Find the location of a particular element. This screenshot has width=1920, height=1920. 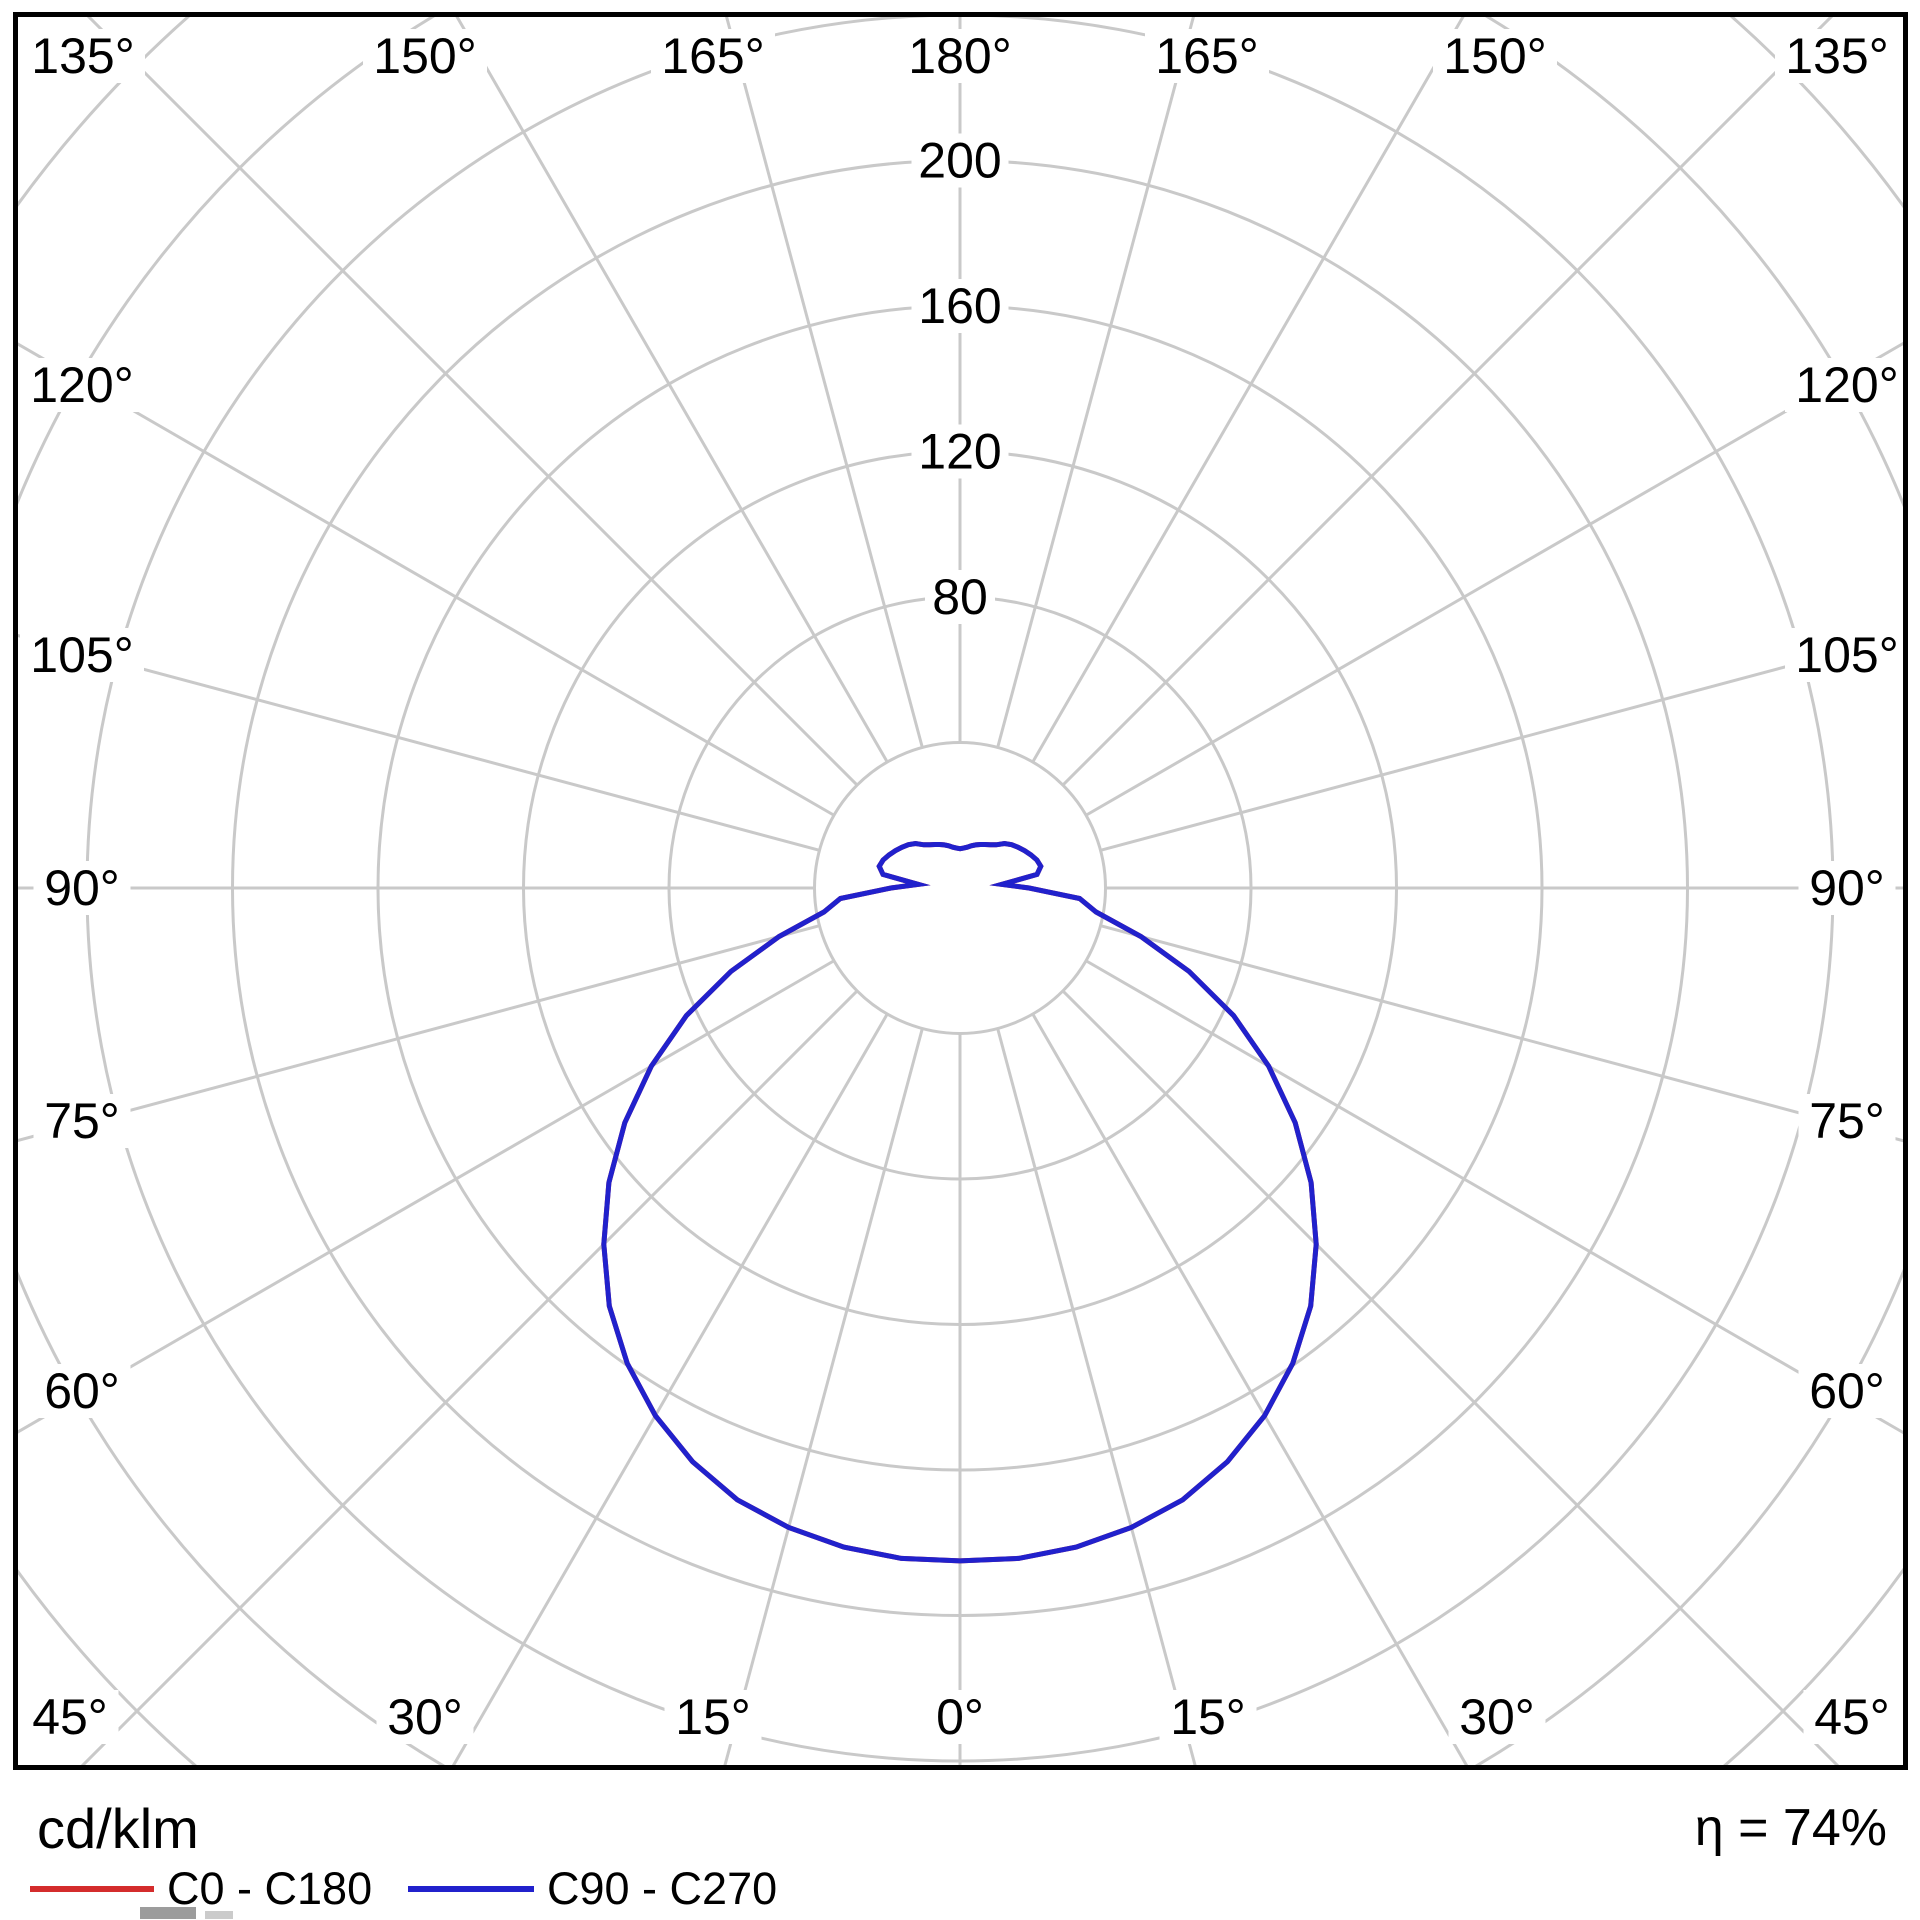

radial-tick-120: 120 is located at coordinates (959, 452).